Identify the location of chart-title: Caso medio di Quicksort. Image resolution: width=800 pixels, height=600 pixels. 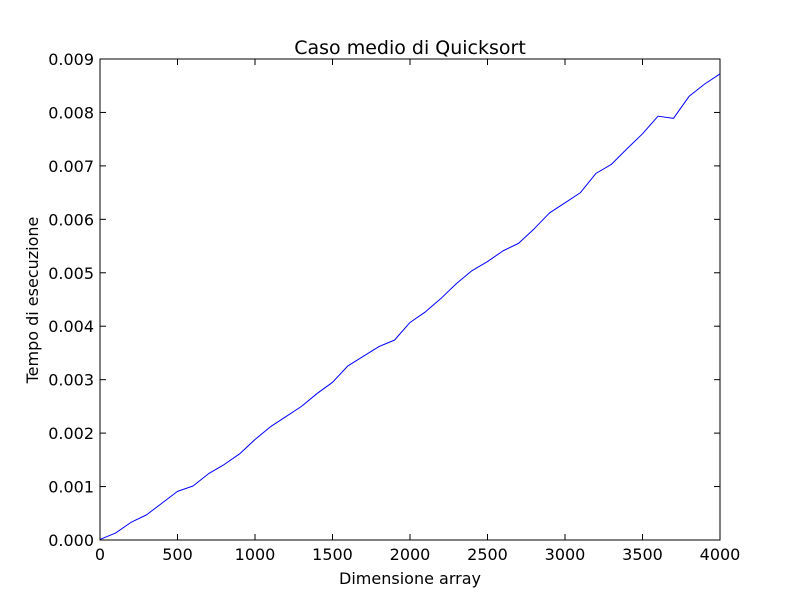
(410, 48).